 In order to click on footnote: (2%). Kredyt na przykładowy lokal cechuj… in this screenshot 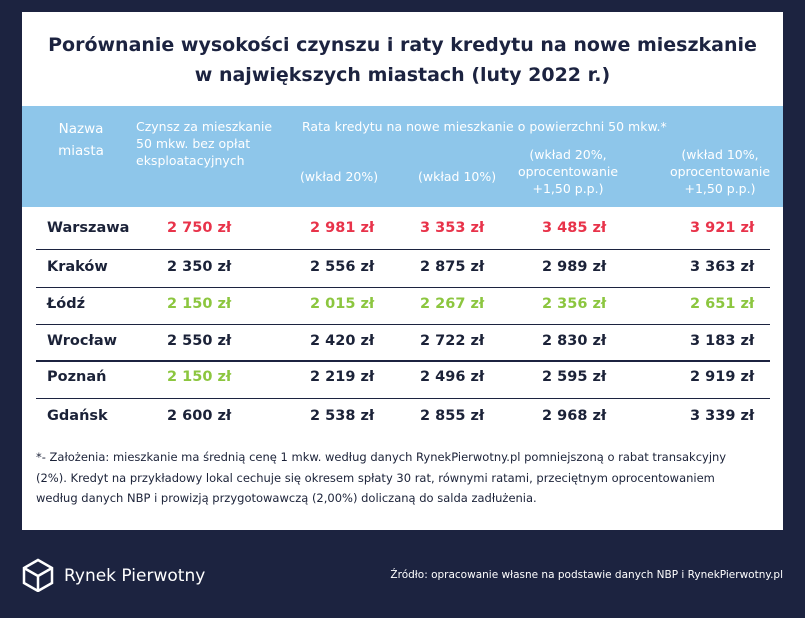, I will do `click(375, 478)`.